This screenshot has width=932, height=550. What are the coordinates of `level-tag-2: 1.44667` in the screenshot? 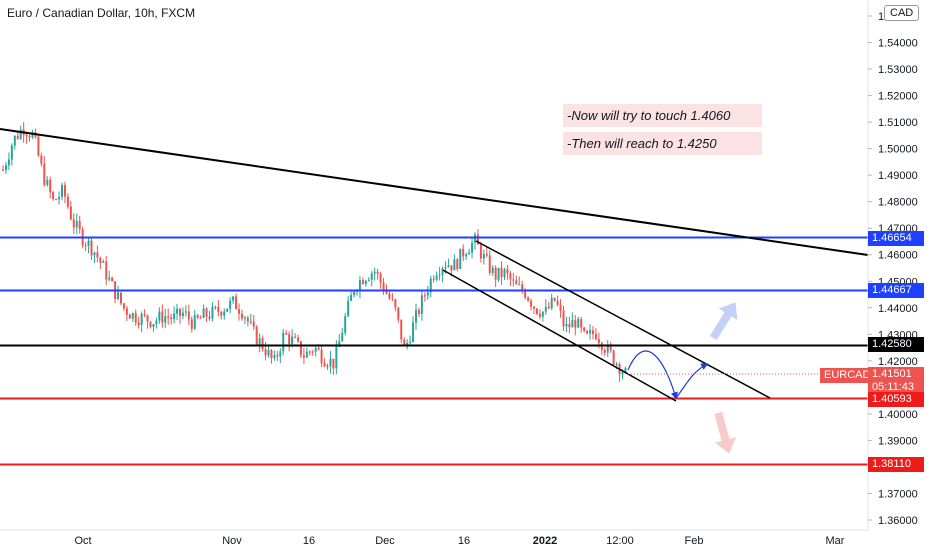 It's located at (896, 290).